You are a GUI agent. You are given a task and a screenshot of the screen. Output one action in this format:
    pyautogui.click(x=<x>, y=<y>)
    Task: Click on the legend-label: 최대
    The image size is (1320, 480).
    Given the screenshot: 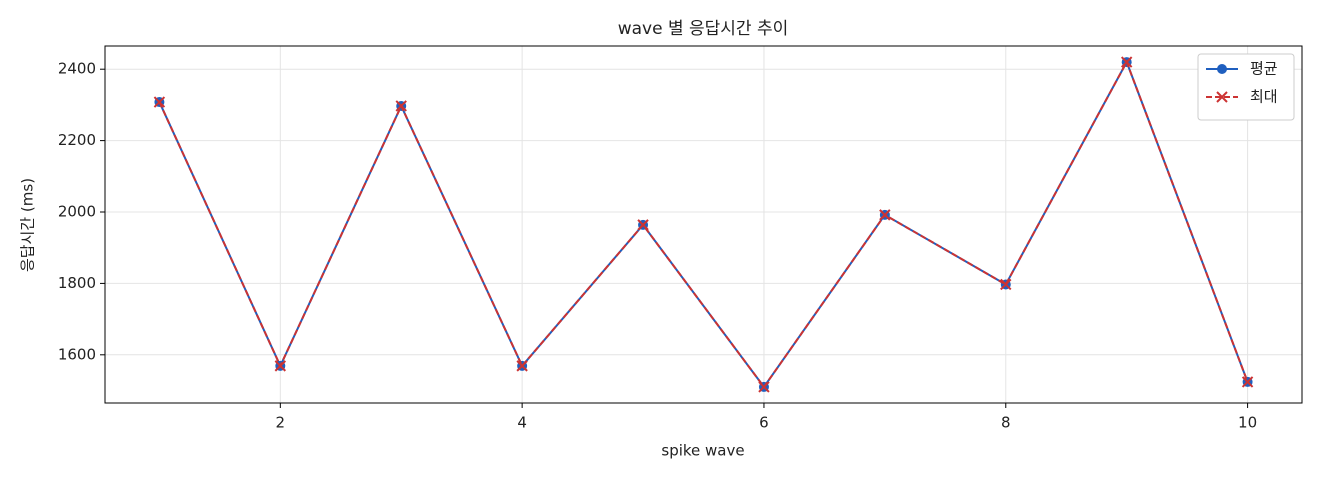 What is the action you would take?
    pyautogui.click(x=1264, y=97)
    